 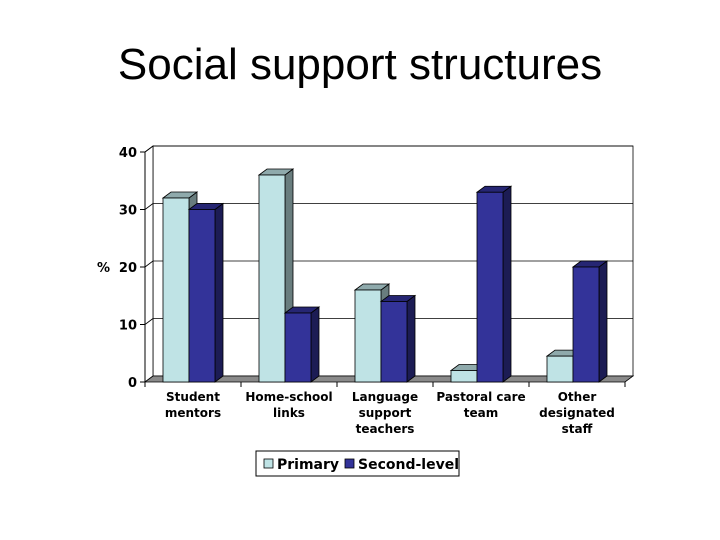 I want to click on chart-legend: Primary Second-level, so click(x=357, y=463).